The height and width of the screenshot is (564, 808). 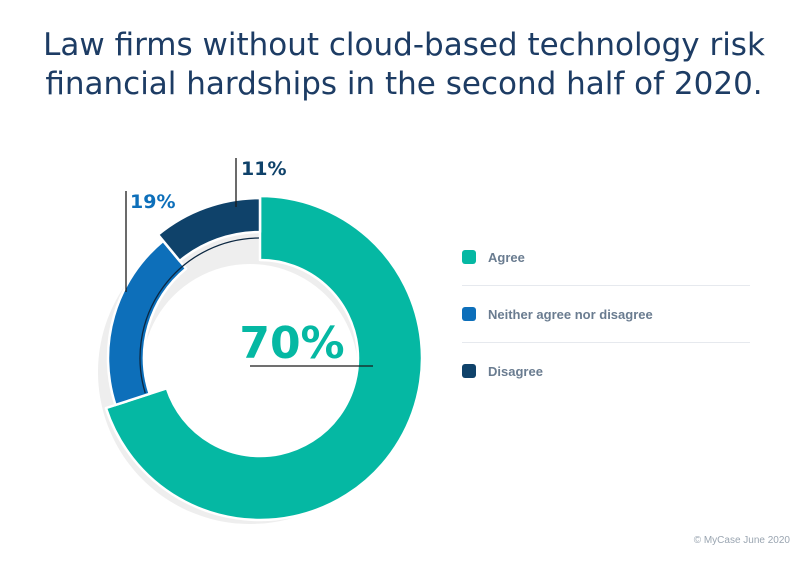 I want to click on legend-swatch-agree, so click(x=469, y=257).